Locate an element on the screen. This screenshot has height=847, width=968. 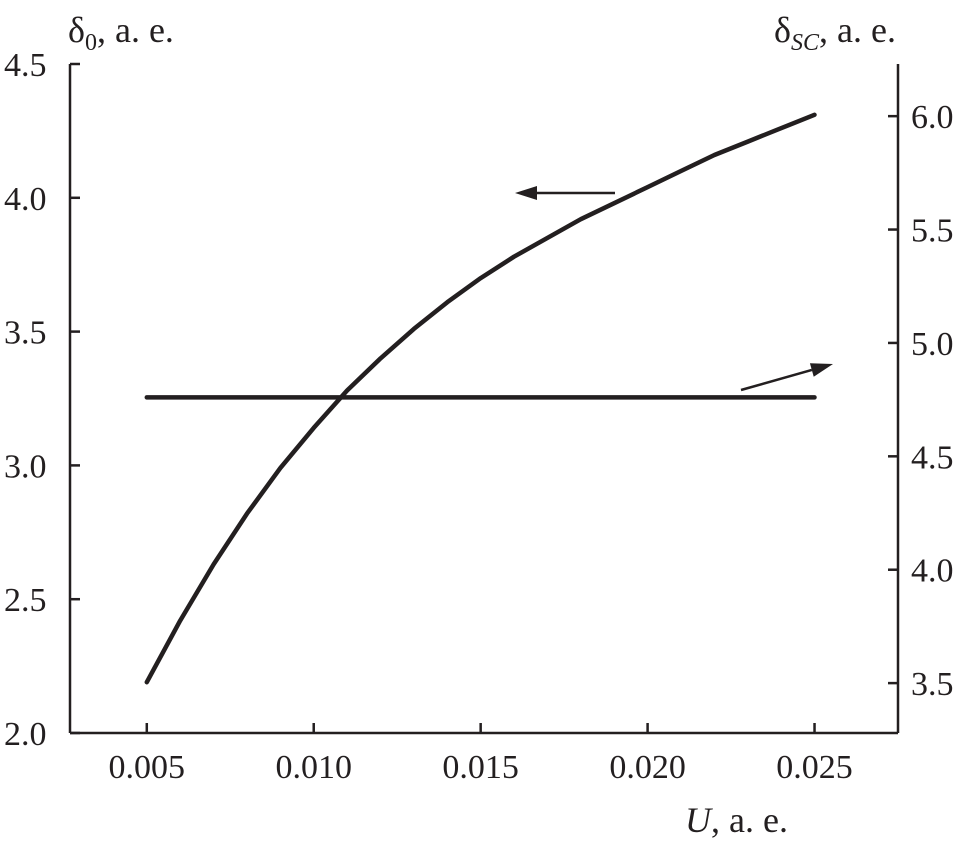
y-left-tick-label: 2.5 is located at coordinates (25, 600).